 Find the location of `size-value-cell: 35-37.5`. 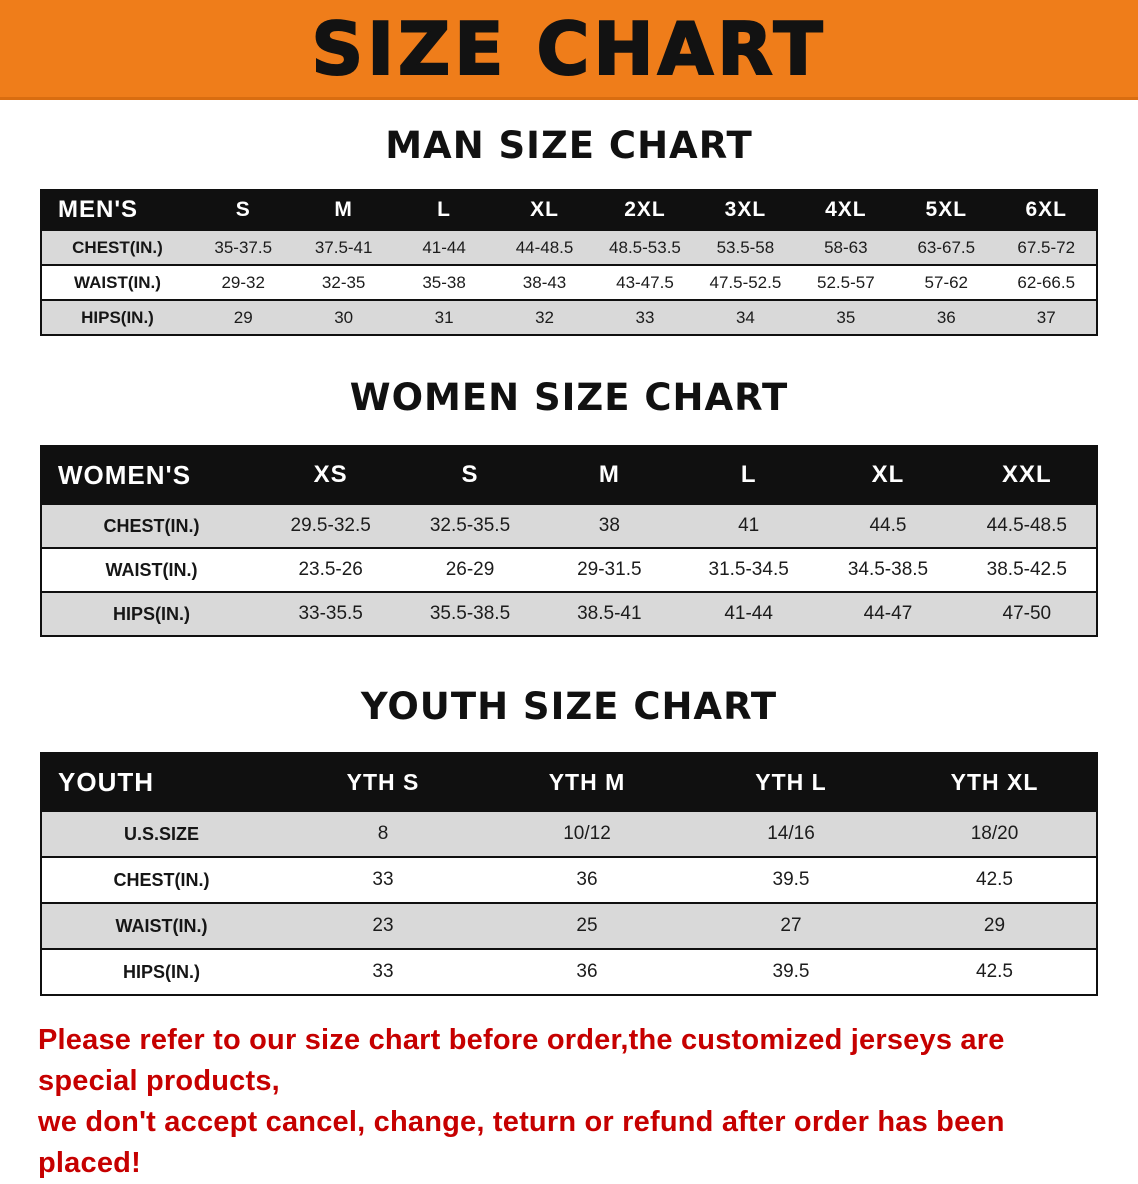

size-value-cell: 35-37.5 is located at coordinates (243, 247).